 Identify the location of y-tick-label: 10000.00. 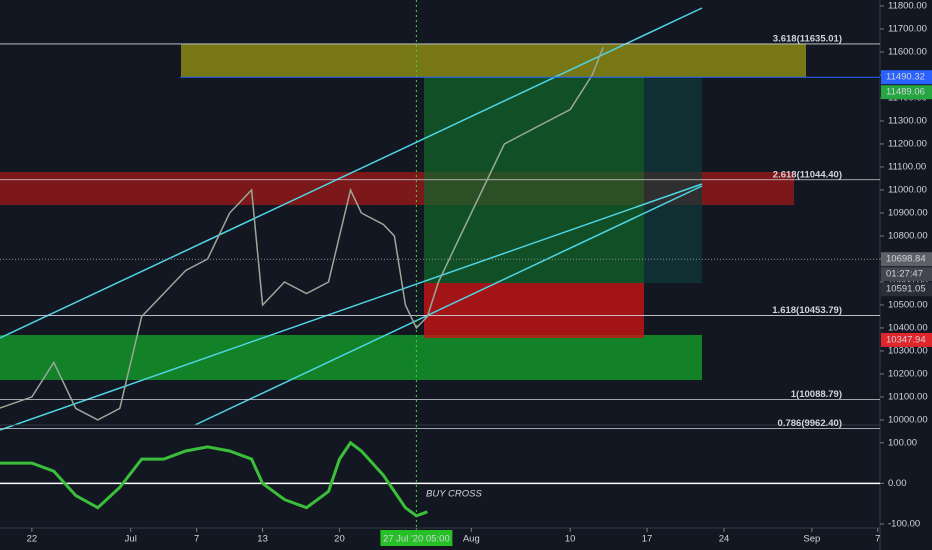
(908, 419).